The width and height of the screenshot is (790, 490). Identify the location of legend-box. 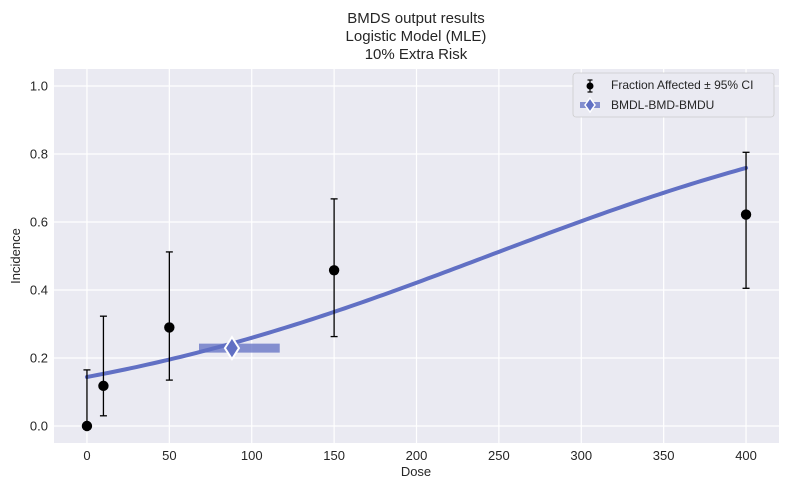
(673, 95).